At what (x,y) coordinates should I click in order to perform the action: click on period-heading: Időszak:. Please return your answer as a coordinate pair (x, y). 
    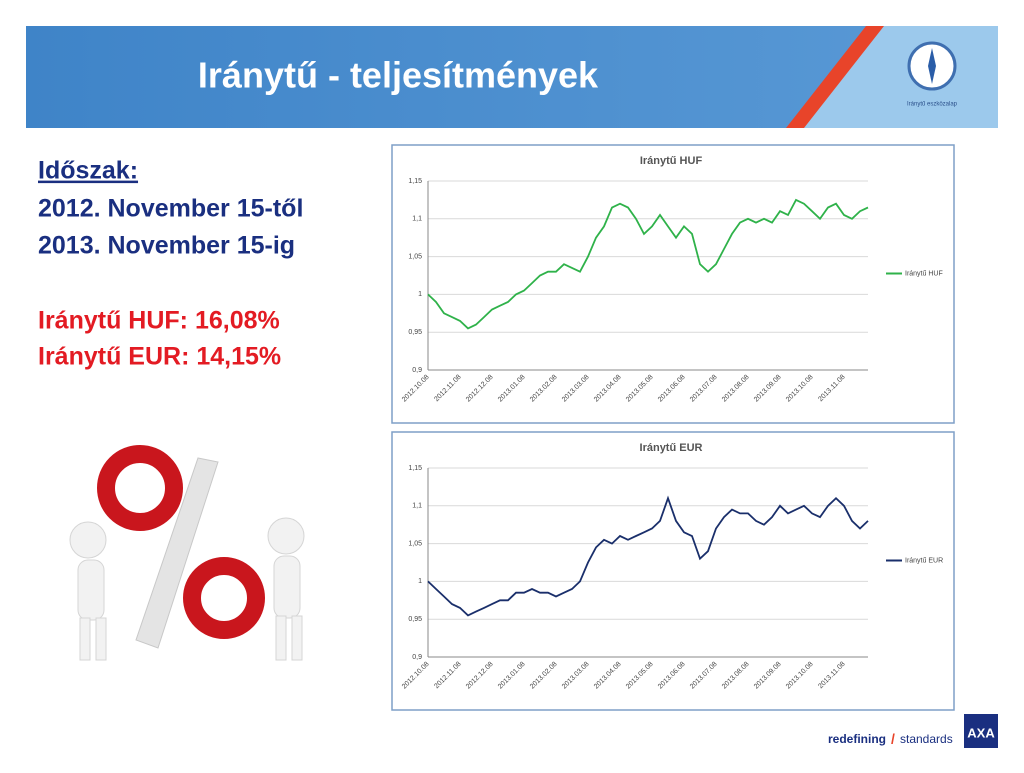
    Looking at the image, I should click on (88, 171).